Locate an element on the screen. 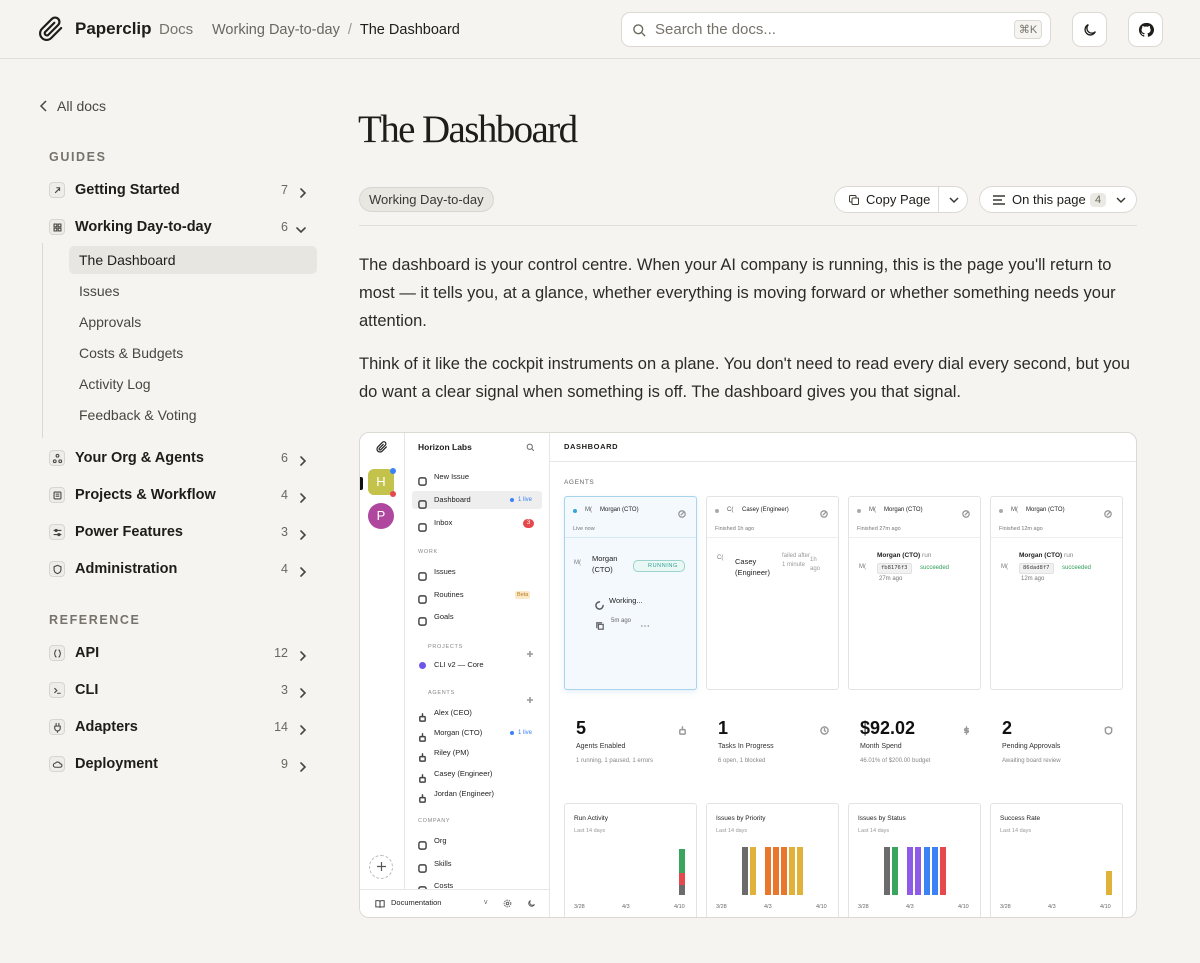 This screenshot has width=1200, height=963. nav-subitem-label: Approvals is located at coordinates (110, 322).